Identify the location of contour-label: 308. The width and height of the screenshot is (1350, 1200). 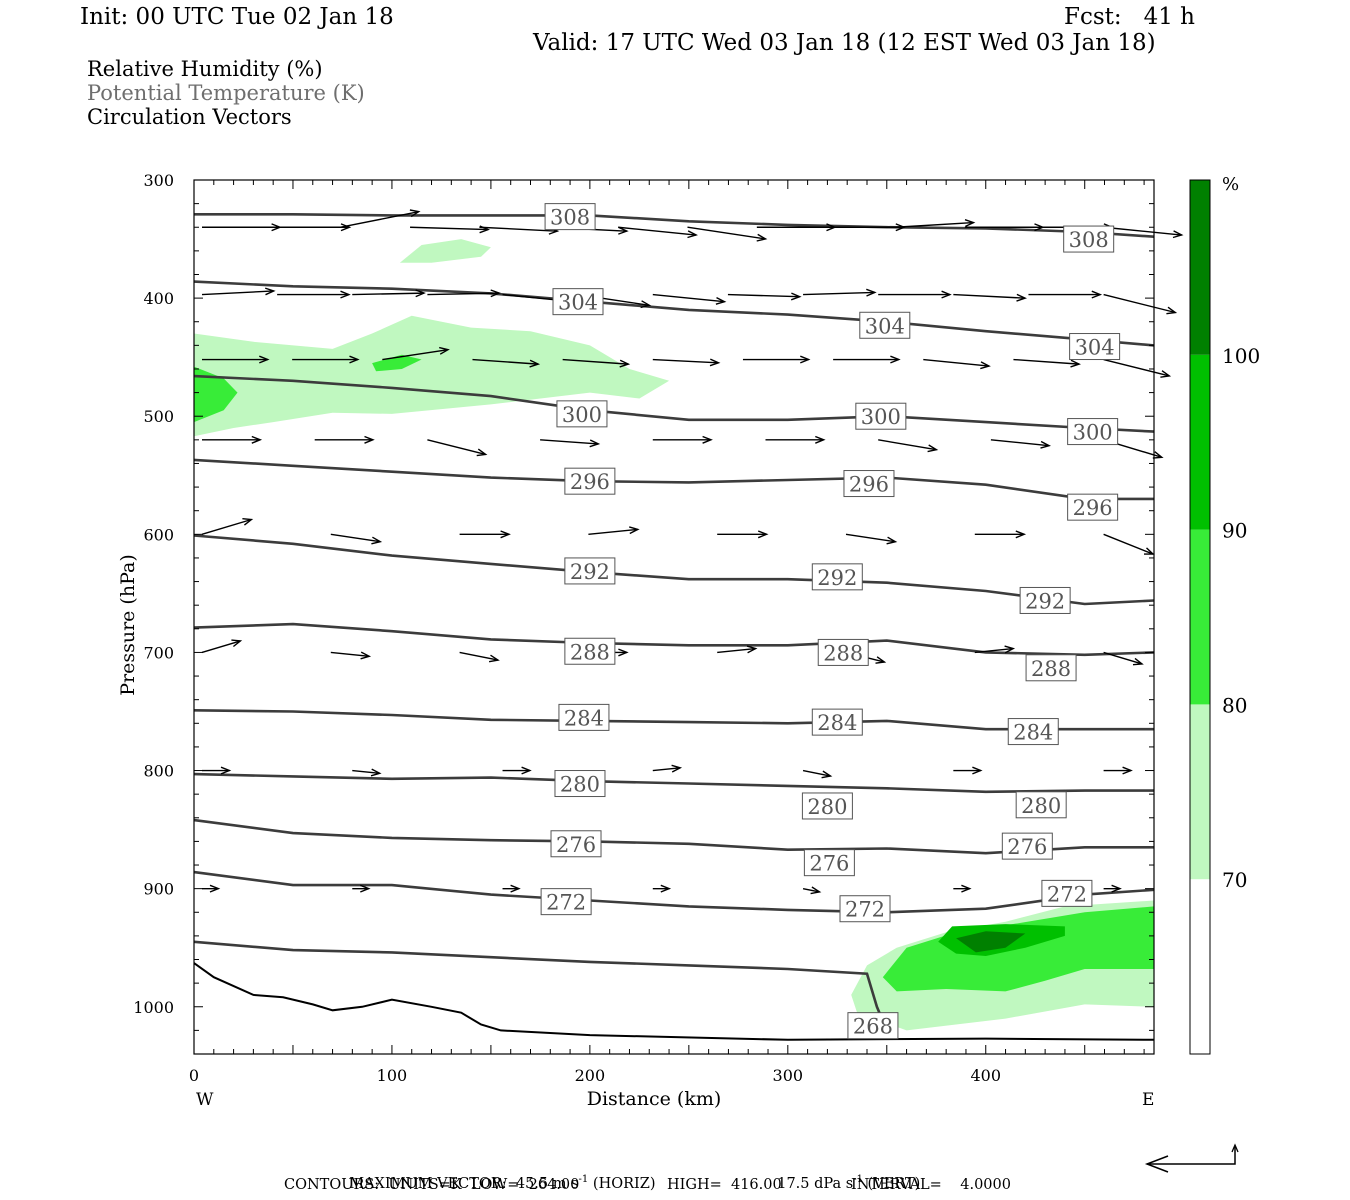
(1089, 240).